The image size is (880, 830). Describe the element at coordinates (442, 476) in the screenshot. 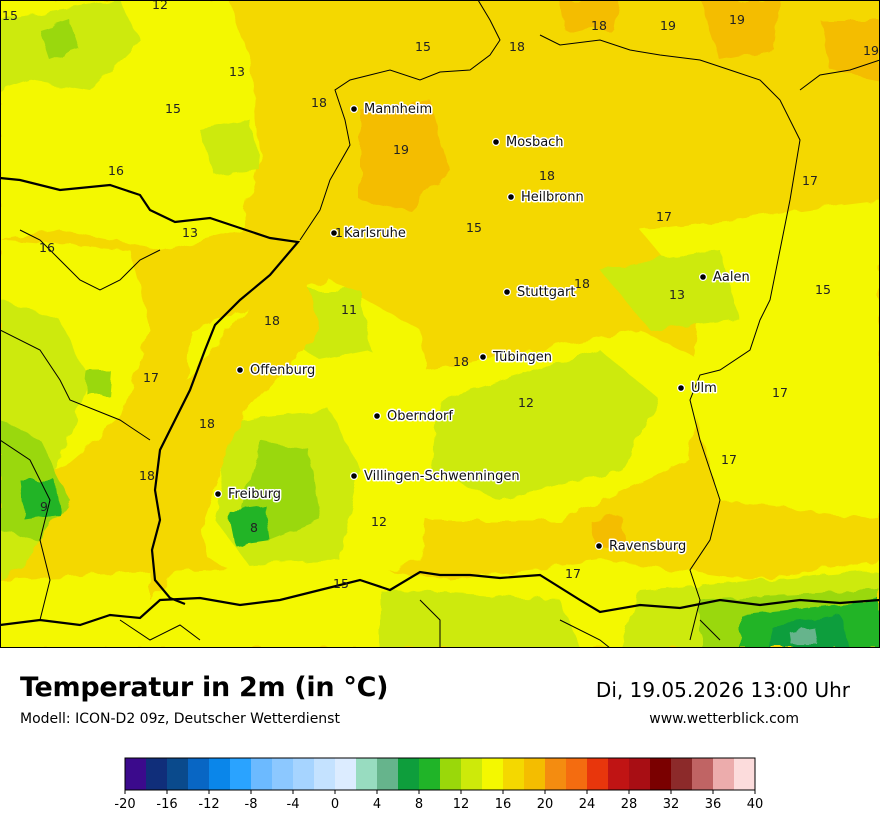

I see `city-name: Villingen-Schwenningen` at that location.